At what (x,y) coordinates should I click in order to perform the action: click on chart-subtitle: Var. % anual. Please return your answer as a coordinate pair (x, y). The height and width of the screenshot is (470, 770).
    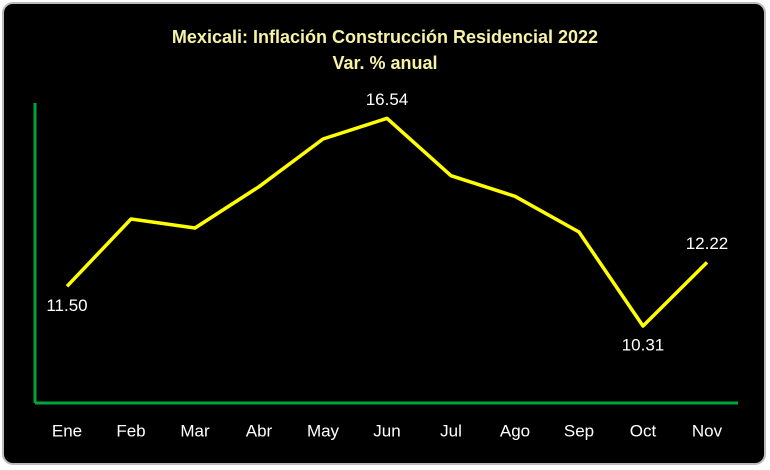
    Looking at the image, I should click on (384, 63).